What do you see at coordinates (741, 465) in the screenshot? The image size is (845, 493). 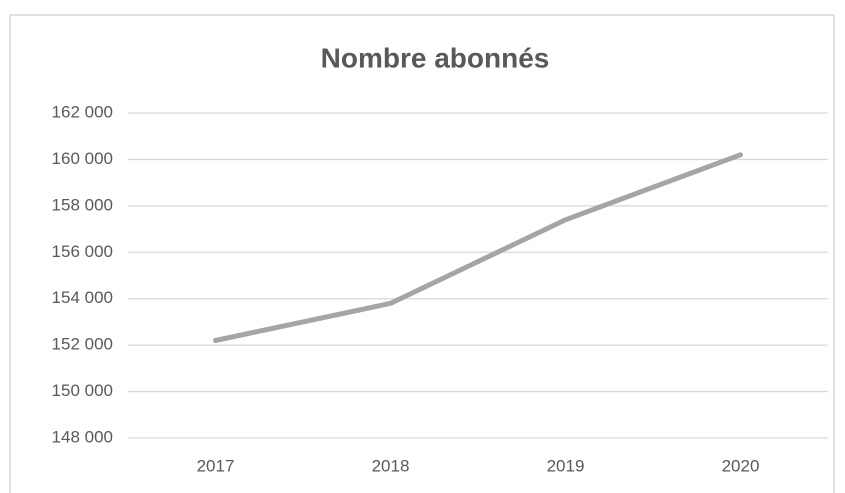 I see `x-tick-label: 2020` at bounding box center [741, 465].